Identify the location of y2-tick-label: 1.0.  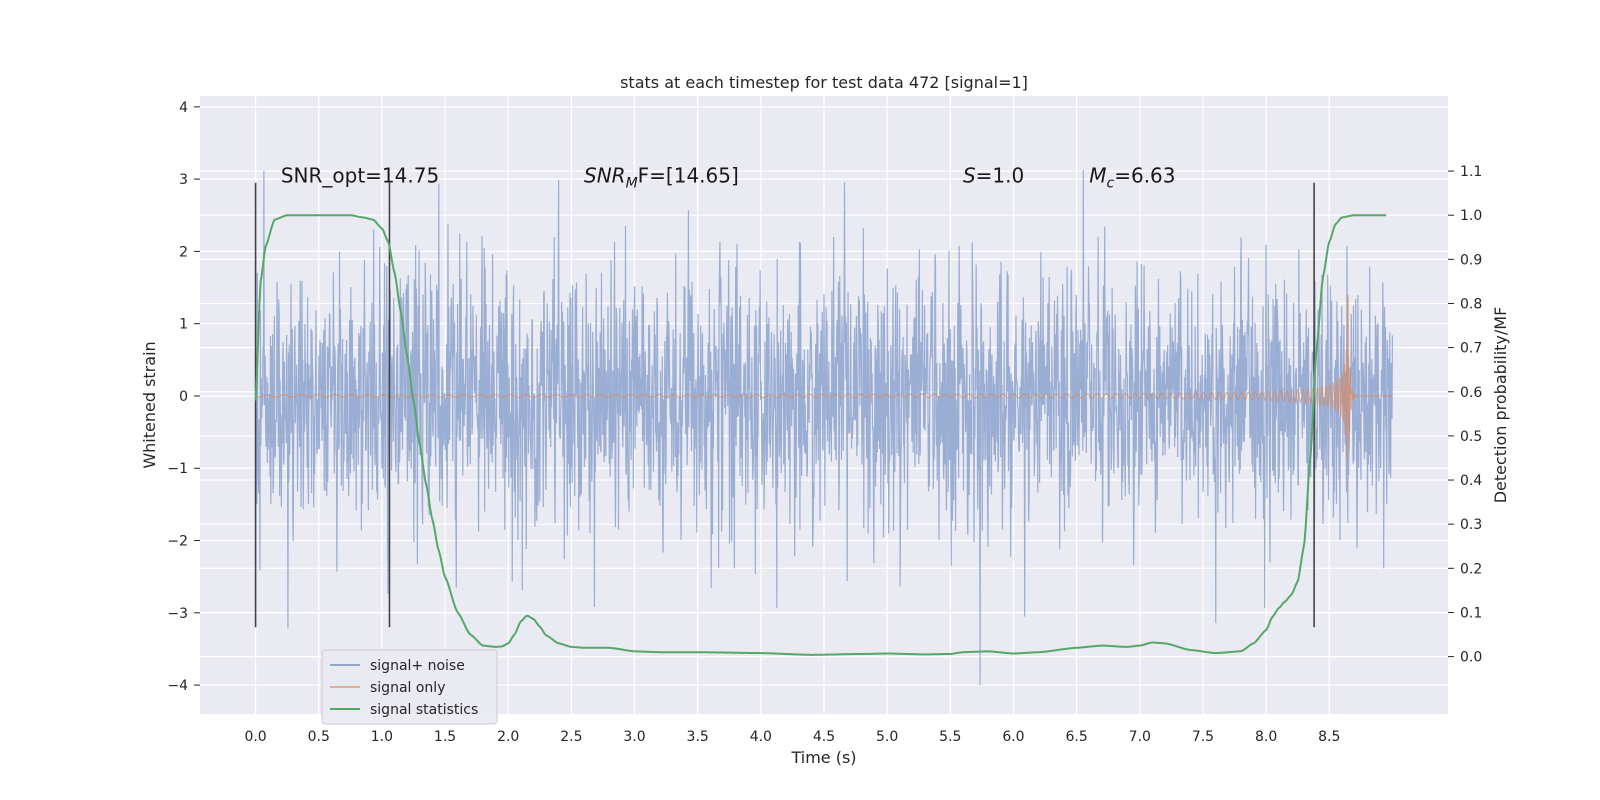
(1471, 216).